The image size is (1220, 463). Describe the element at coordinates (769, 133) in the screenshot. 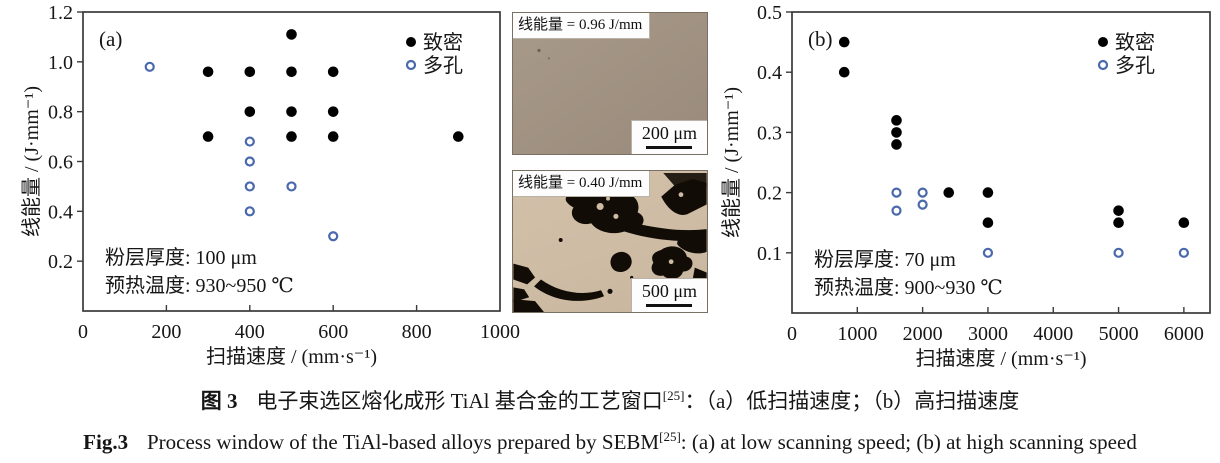

I see `svg-text: 0.3` at that location.